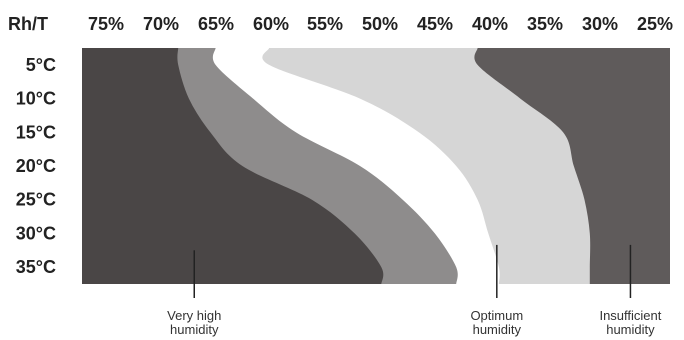  Describe the element at coordinates (28, 24) in the screenshot. I see `corner-label: Rh/T` at that location.